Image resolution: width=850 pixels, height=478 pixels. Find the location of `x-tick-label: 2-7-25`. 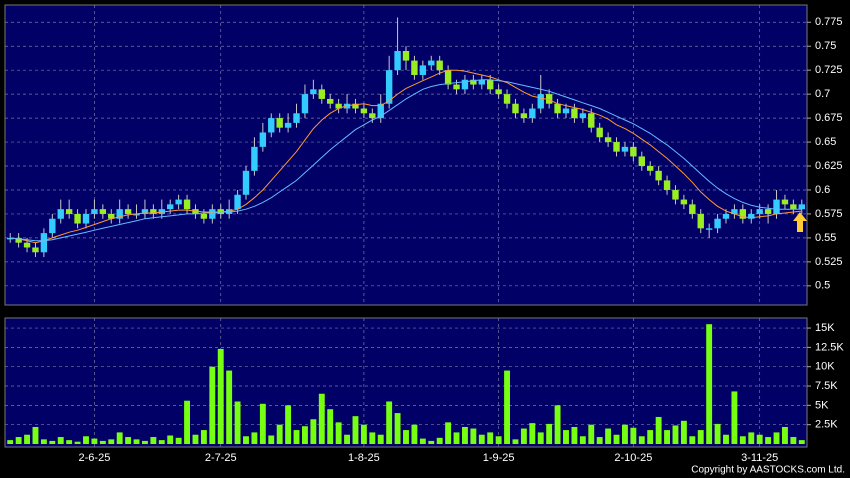

x-tick-label: 2-7-25 is located at coordinates (221, 458).